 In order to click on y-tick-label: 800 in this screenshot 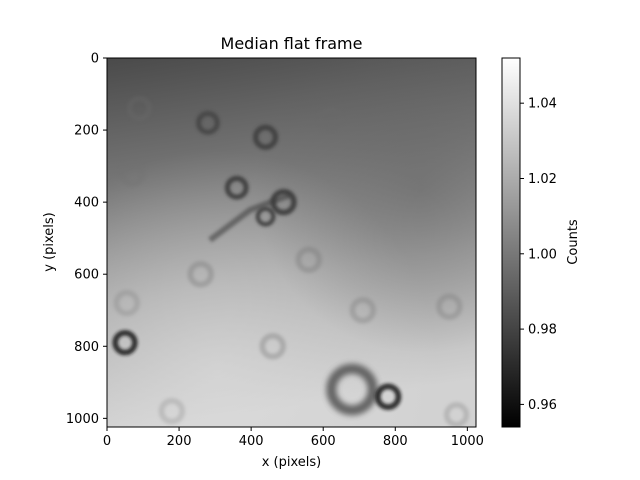, I will do `click(86, 347)`.